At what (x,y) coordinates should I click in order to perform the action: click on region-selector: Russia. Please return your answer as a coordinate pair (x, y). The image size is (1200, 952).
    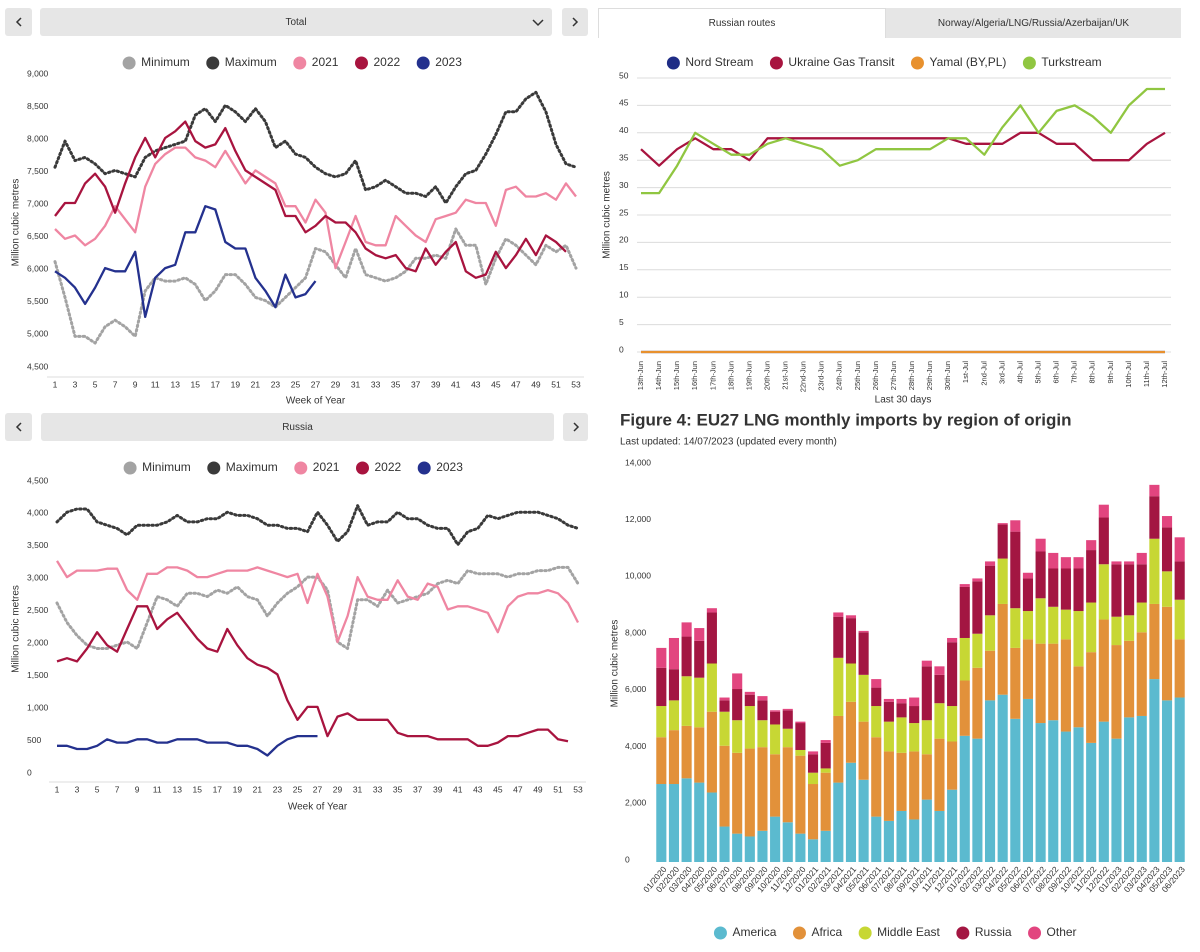
    Looking at the image, I should click on (297, 427).